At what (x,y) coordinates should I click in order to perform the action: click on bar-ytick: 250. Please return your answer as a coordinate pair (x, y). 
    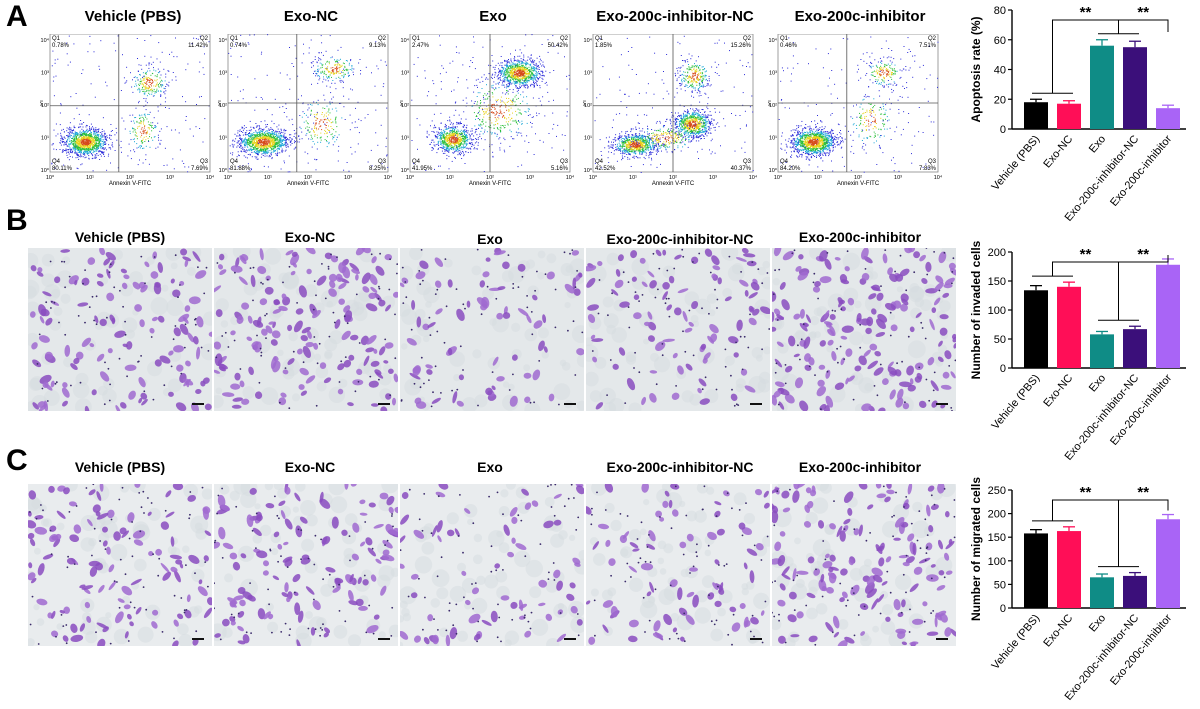
    Looking at the image, I should click on (997, 491).